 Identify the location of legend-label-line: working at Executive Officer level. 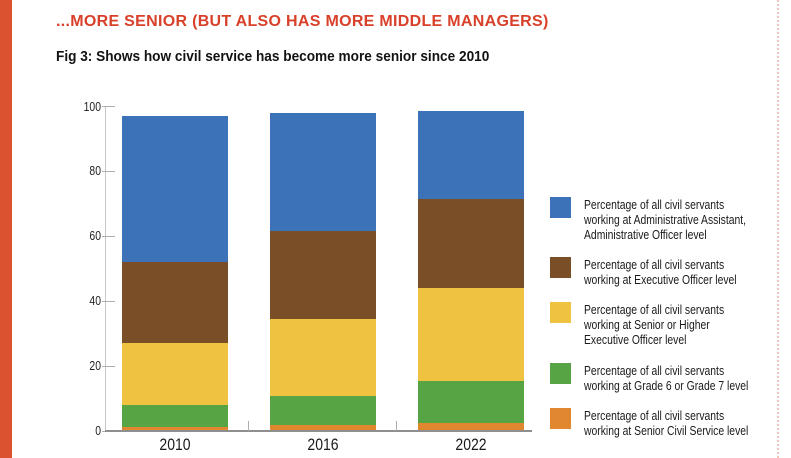
(660, 280).